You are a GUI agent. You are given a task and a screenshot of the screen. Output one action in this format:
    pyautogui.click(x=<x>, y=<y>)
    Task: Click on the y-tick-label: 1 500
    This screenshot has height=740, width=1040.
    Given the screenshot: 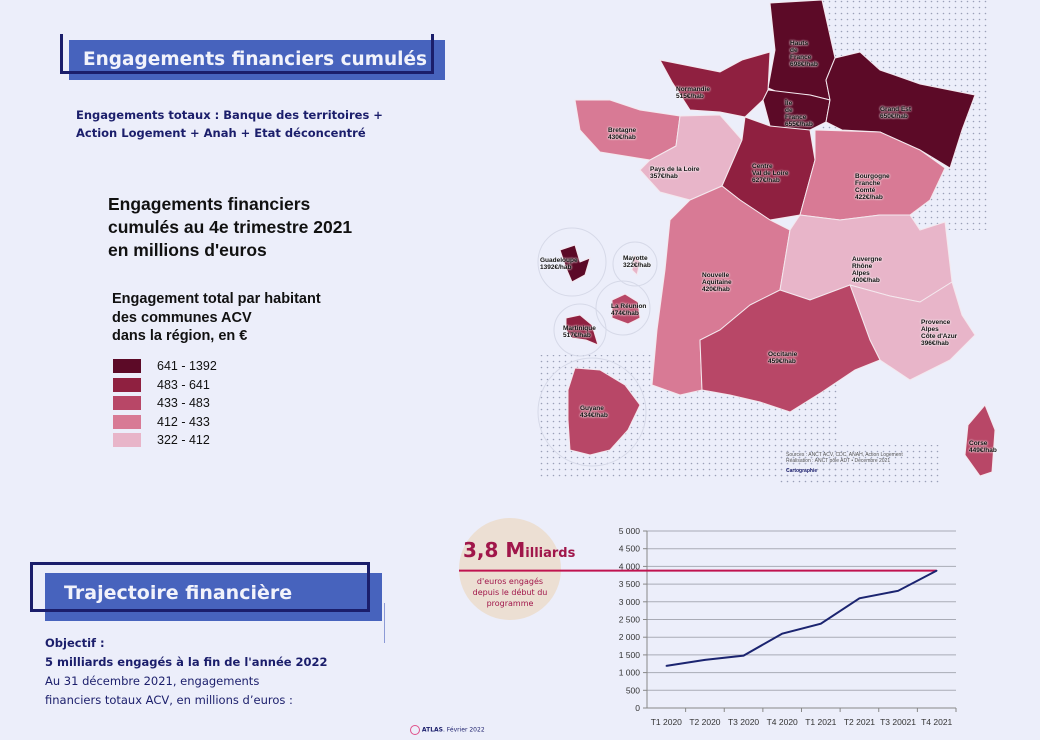 What is the action you would take?
    pyautogui.click(x=630, y=655)
    